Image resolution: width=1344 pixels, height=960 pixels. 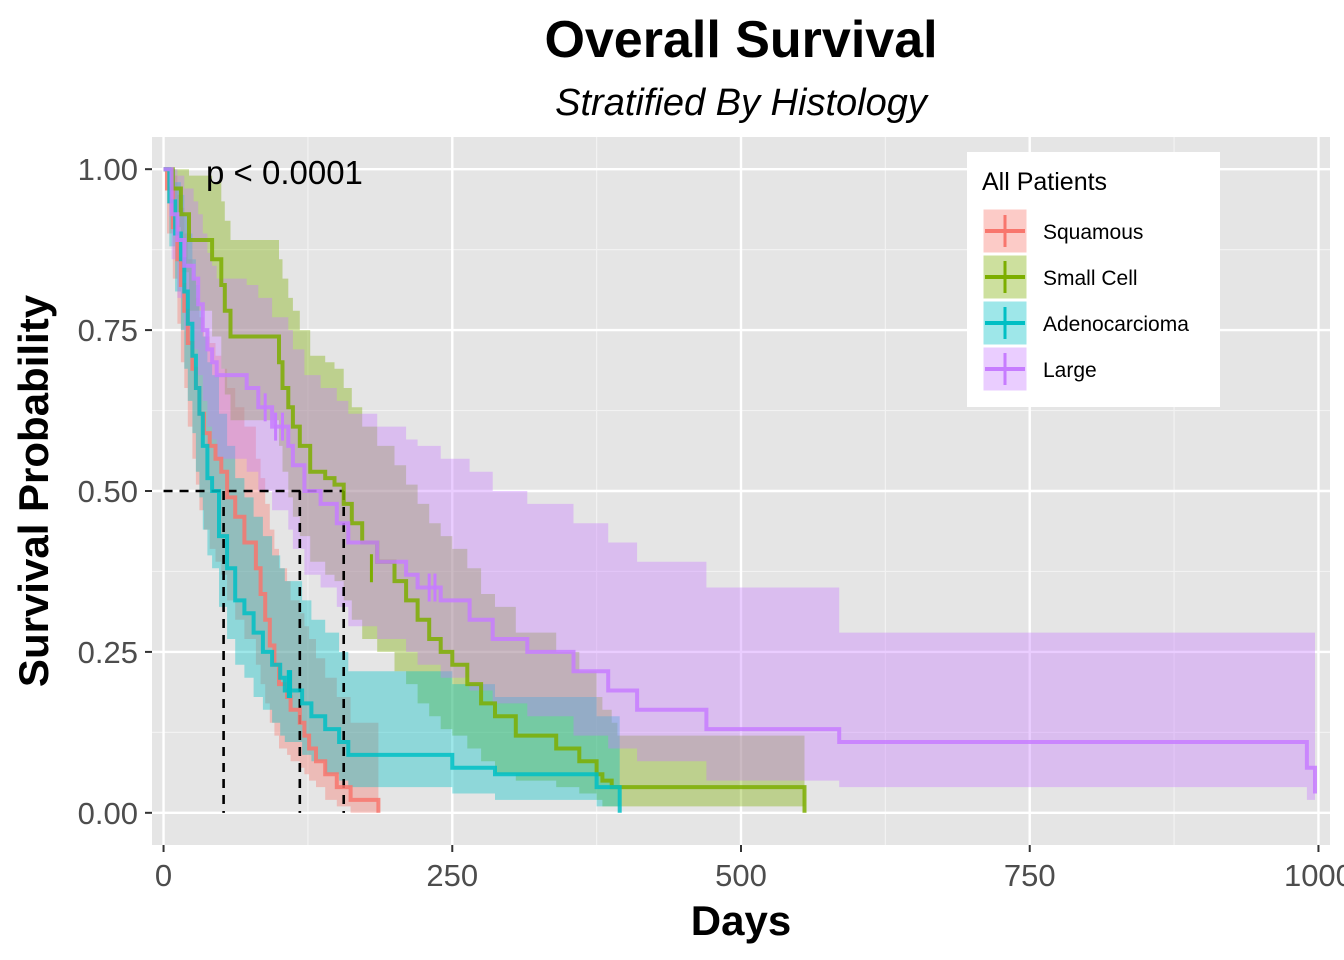 I want to click on x-tick-label: 250, so click(x=452, y=875).